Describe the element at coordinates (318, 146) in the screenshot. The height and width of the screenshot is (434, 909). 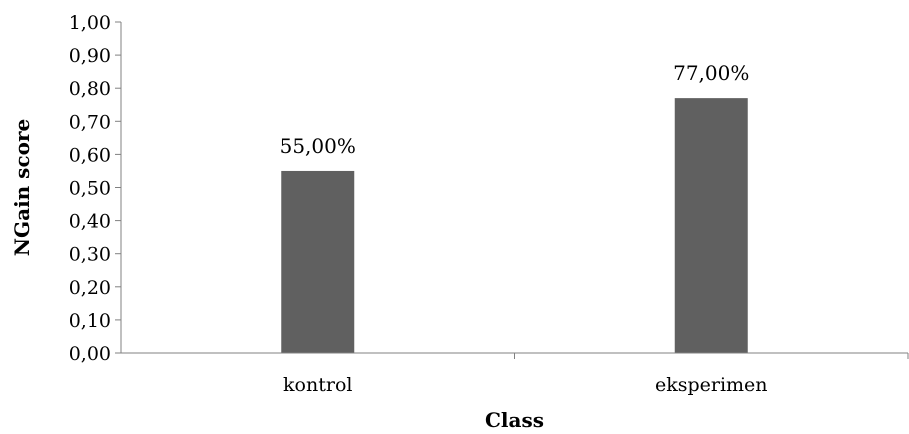
I see `data-label-kontrol: 55,00%` at that location.